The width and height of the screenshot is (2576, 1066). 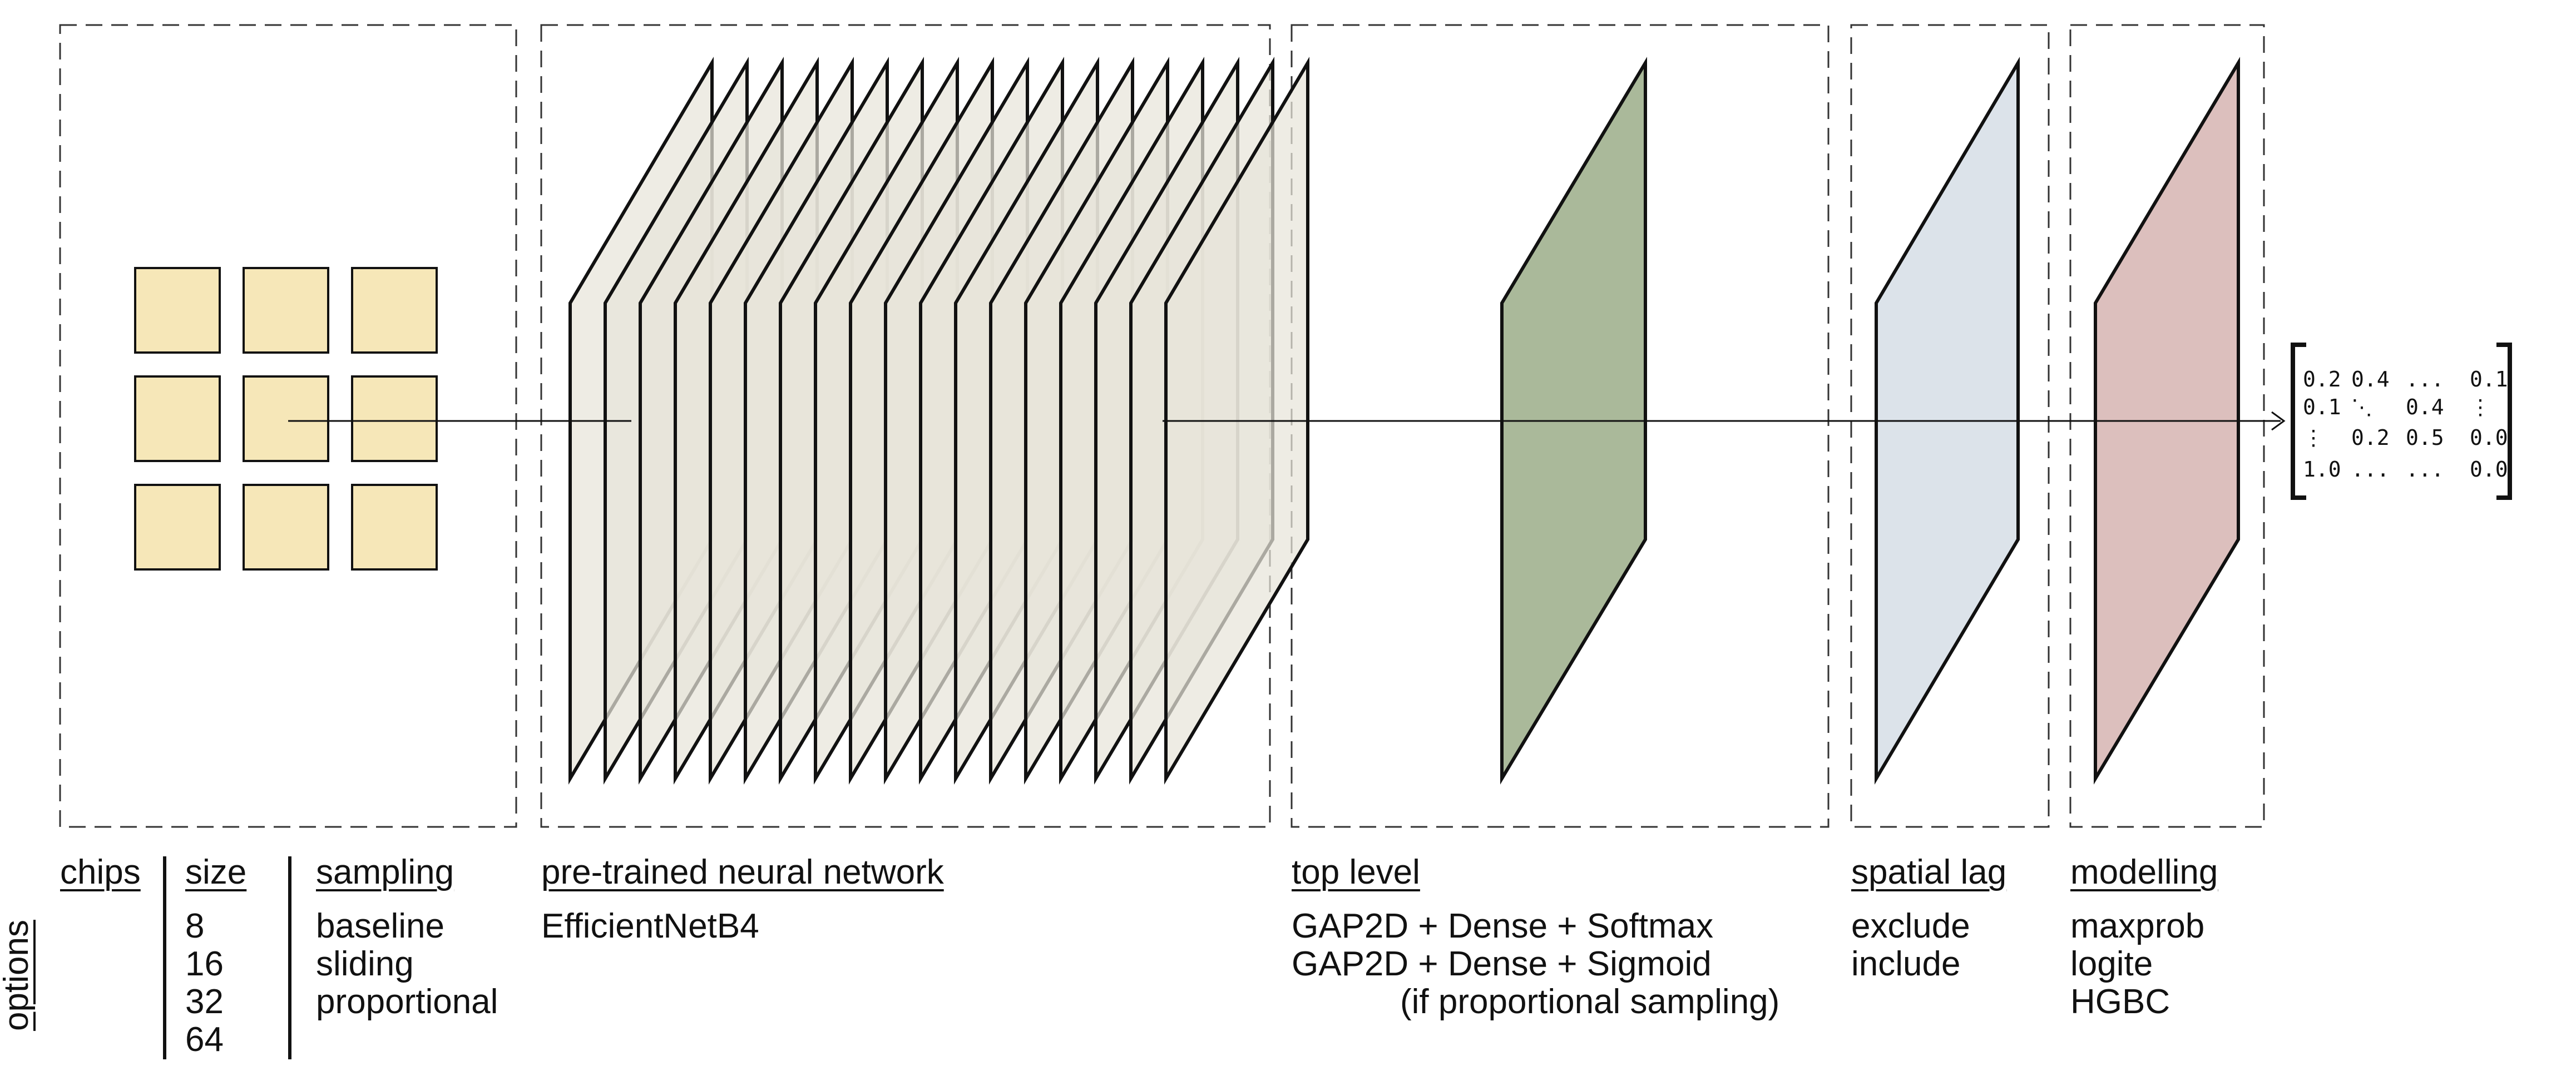 I want to click on modelling-stage-box, so click(x=2167, y=426).